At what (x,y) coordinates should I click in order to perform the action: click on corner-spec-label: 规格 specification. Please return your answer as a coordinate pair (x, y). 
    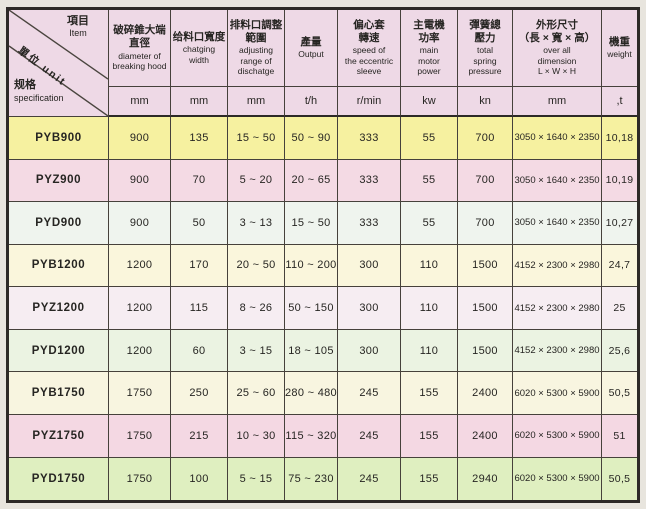
    Looking at the image, I should click on (39, 91).